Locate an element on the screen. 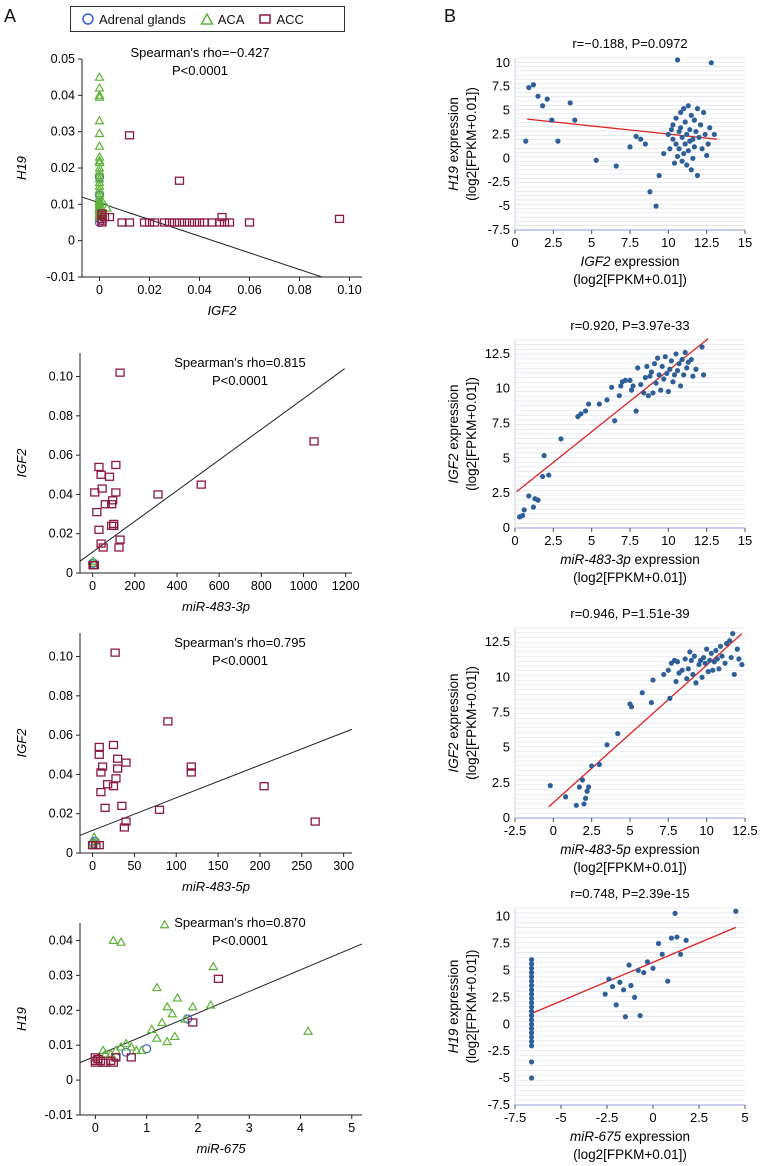 The width and height of the screenshot is (765, 1166). x-axis-label: miR-483-3p is located at coordinates (216, 606).